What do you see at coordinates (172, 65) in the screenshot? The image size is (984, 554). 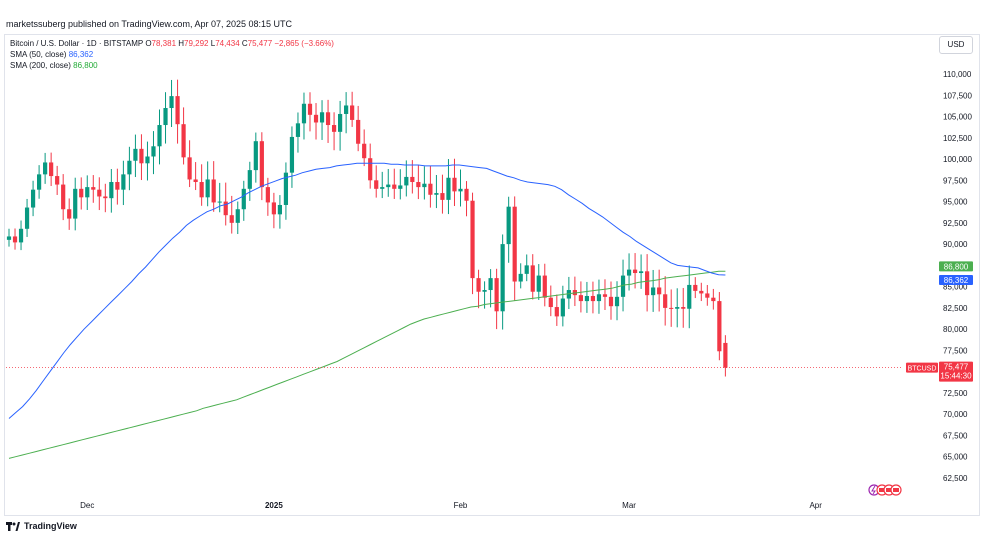 I see `sma200-legend-row: SMA (200, close) 86,800` at bounding box center [172, 65].